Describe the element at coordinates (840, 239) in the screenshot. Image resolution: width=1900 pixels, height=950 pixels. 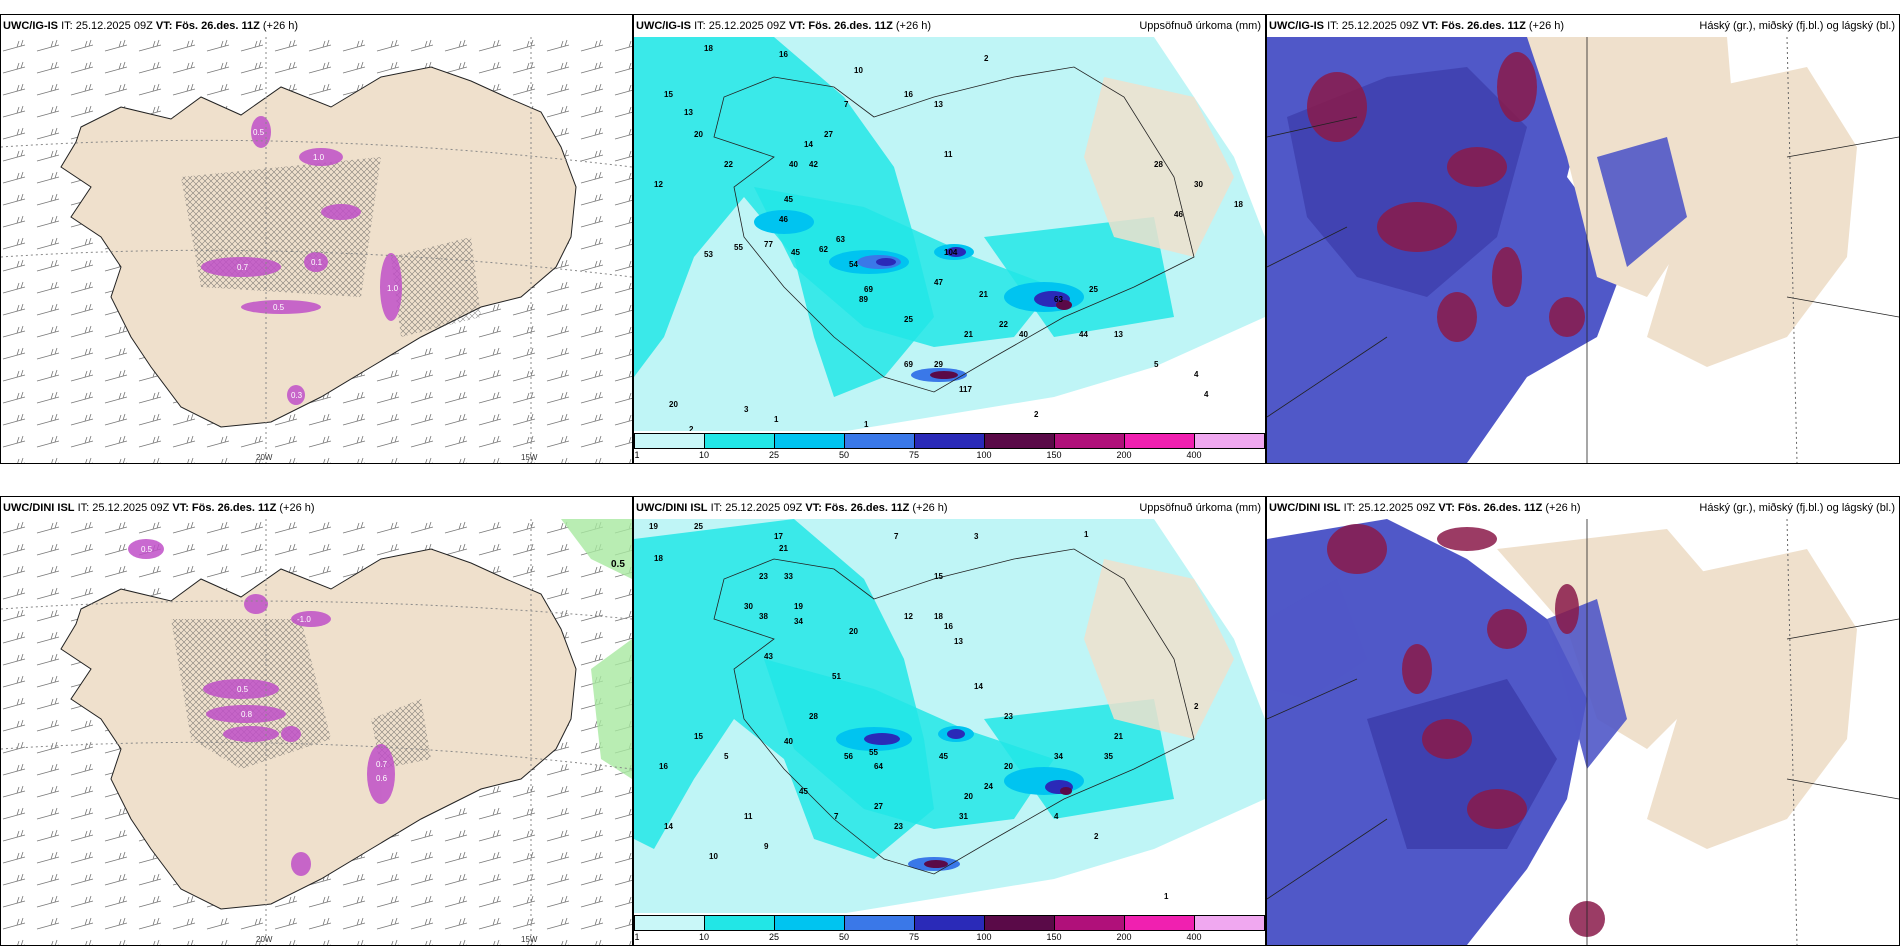
I see `svg-text: 63` at that location.